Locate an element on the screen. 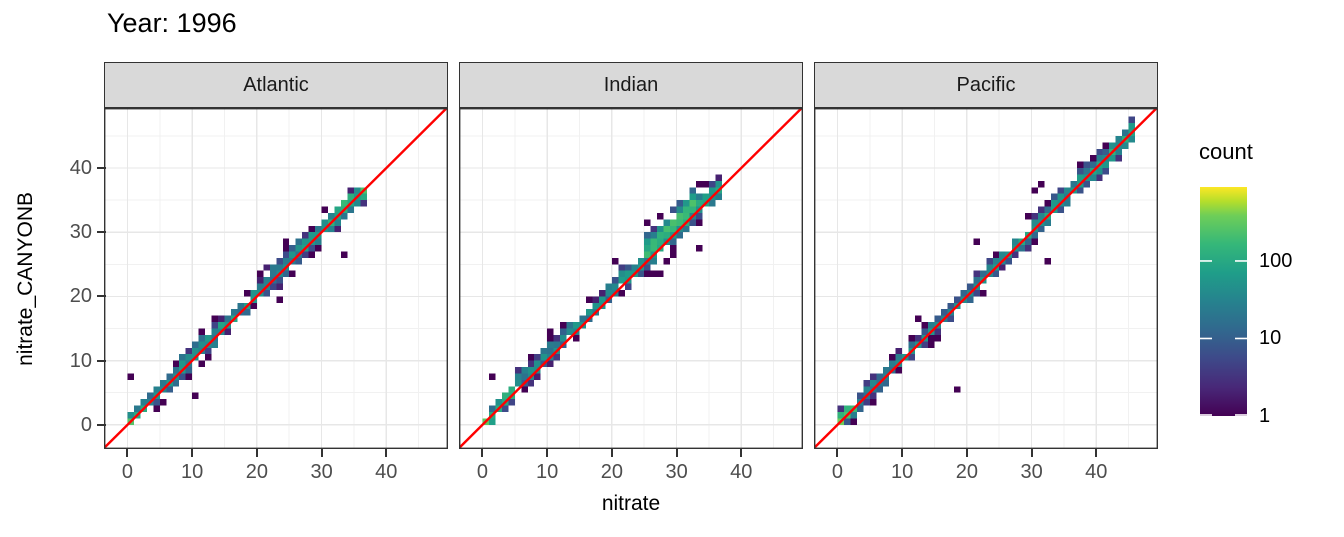 This screenshot has height=537, width=1344. x-tick-label: 20 is located at coordinates (611, 472).